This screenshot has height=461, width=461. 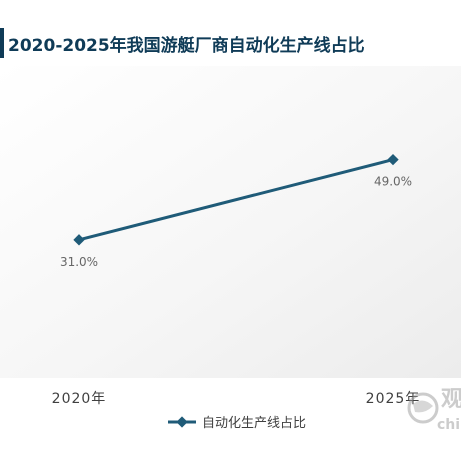 What do you see at coordinates (79, 262) in the screenshot?
I see `data-label: 31.0%` at bounding box center [79, 262].